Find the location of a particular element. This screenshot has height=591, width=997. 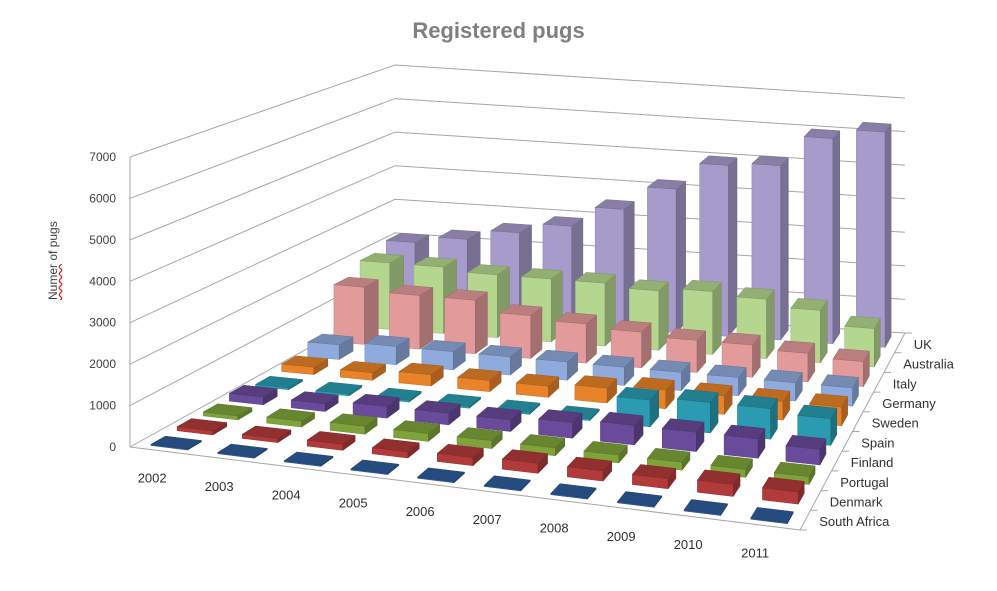

y-tick-label: 0 is located at coordinates (112, 447).